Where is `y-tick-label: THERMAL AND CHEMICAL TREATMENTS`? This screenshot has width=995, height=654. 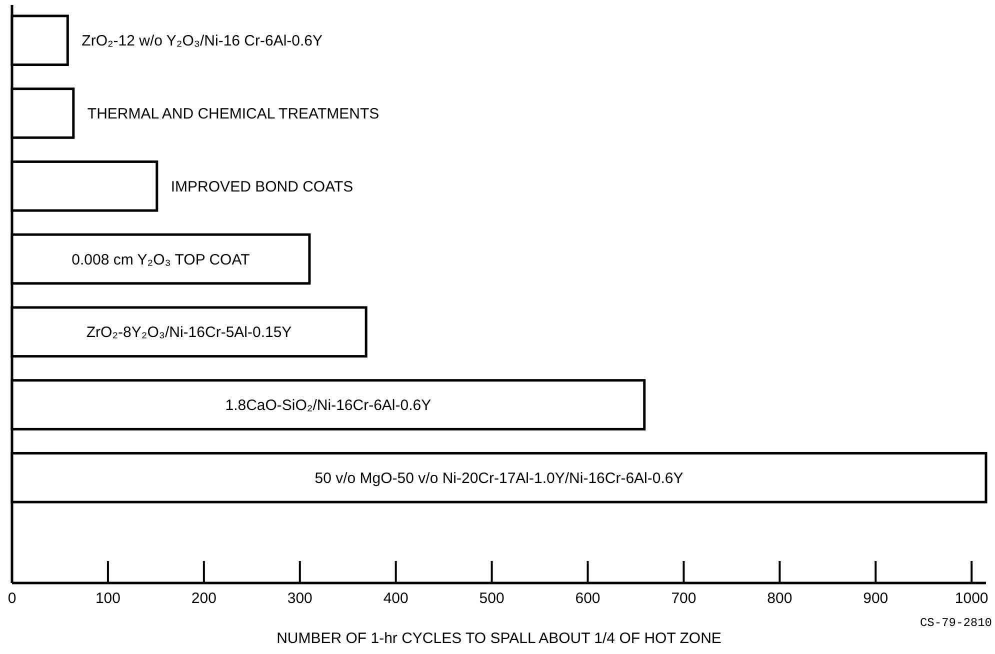 y-tick-label: THERMAL AND CHEMICAL TREATMENTS is located at coordinates (233, 113).